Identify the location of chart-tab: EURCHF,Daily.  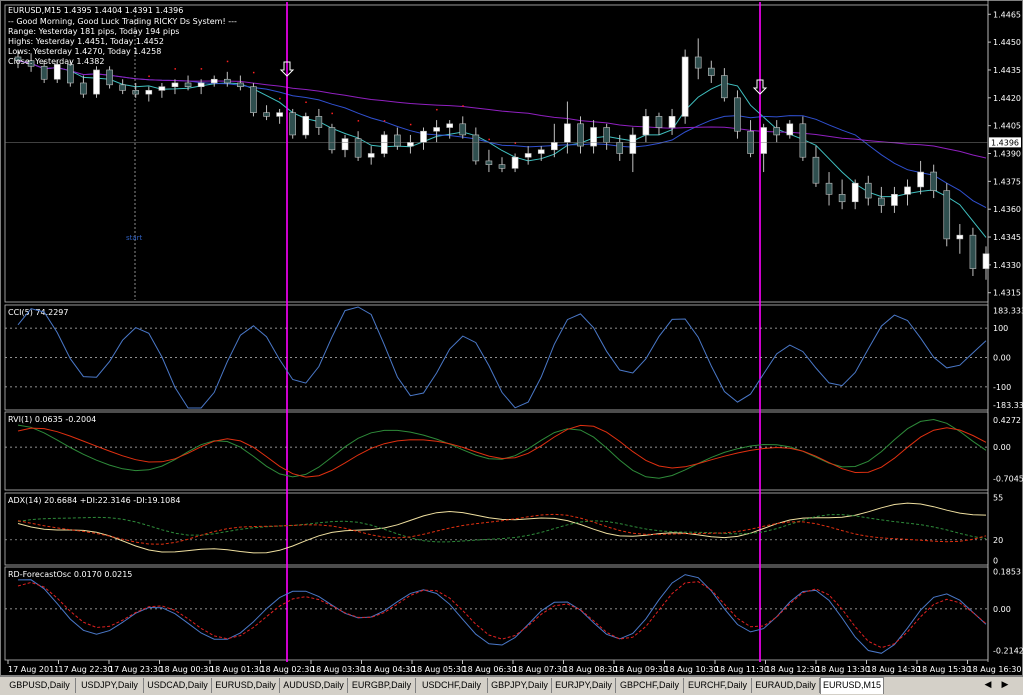
(718, 685).